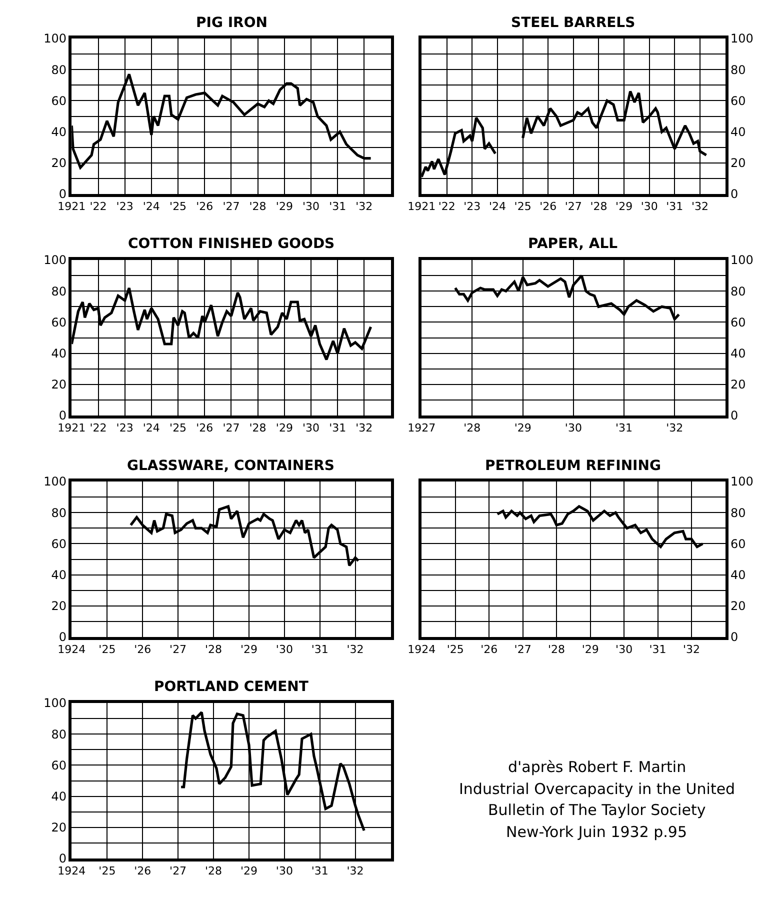 This screenshot has width=783, height=900. What do you see at coordinates (231, 244) in the screenshot?
I see `chart-title: COTTON FINISHED GOODS` at bounding box center [231, 244].